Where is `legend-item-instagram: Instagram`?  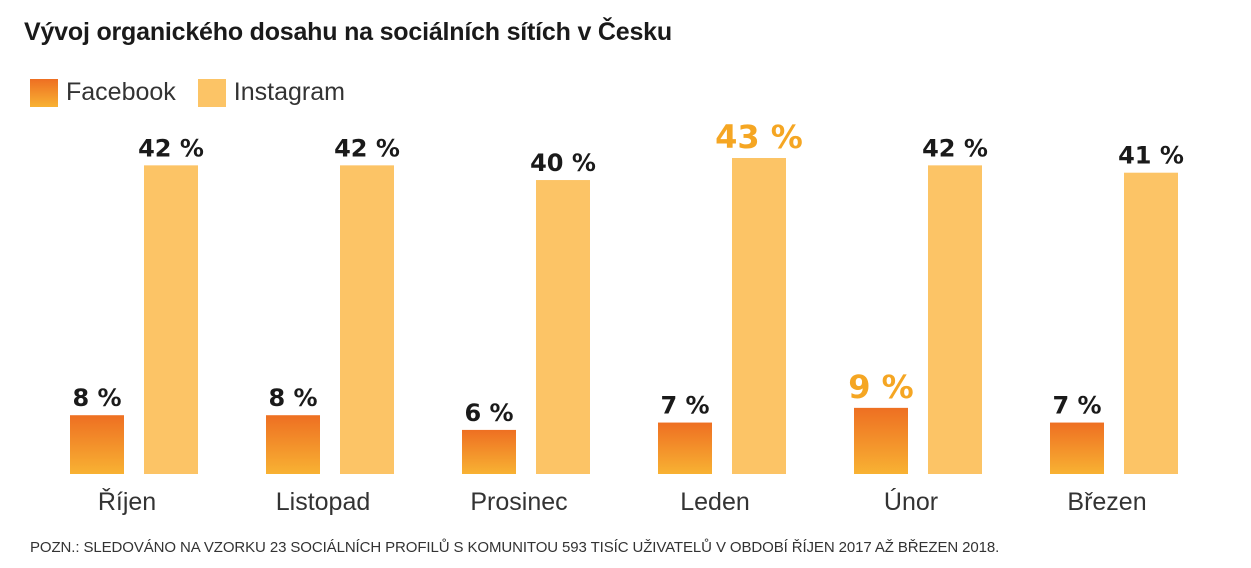 legend-item-instagram: Instagram is located at coordinates (271, 92).